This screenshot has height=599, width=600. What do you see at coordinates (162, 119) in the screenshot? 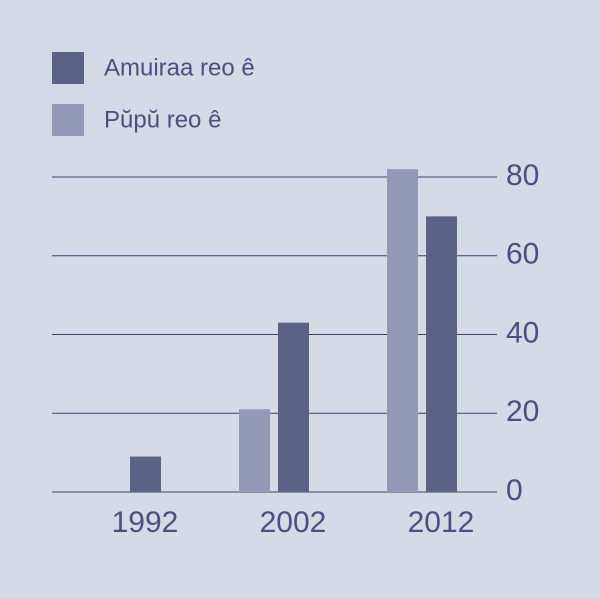
I see `legend-label: Pŭpŭ reo ê` at bounding box center [162, 119].